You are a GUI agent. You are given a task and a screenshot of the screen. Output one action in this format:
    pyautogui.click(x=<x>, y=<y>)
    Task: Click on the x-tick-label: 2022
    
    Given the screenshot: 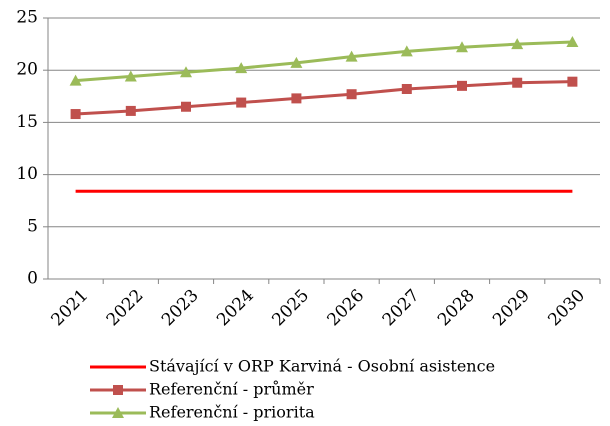 What is the action you would take?
    pyautogui.click(x=125, y=308)
    